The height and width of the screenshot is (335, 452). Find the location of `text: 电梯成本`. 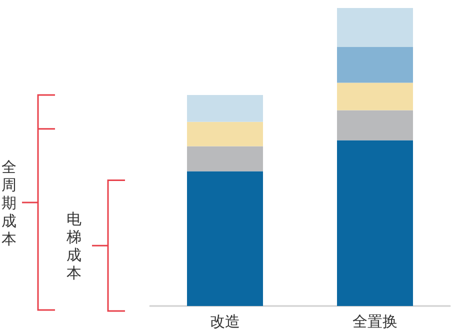

text: 电梯成本 is located at coordinates (74, 246).